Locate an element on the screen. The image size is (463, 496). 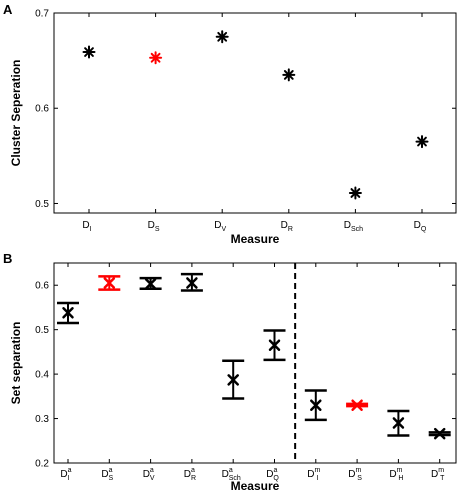
panel-b-x-tick-label: Da S is located at coordinates (107, 474).